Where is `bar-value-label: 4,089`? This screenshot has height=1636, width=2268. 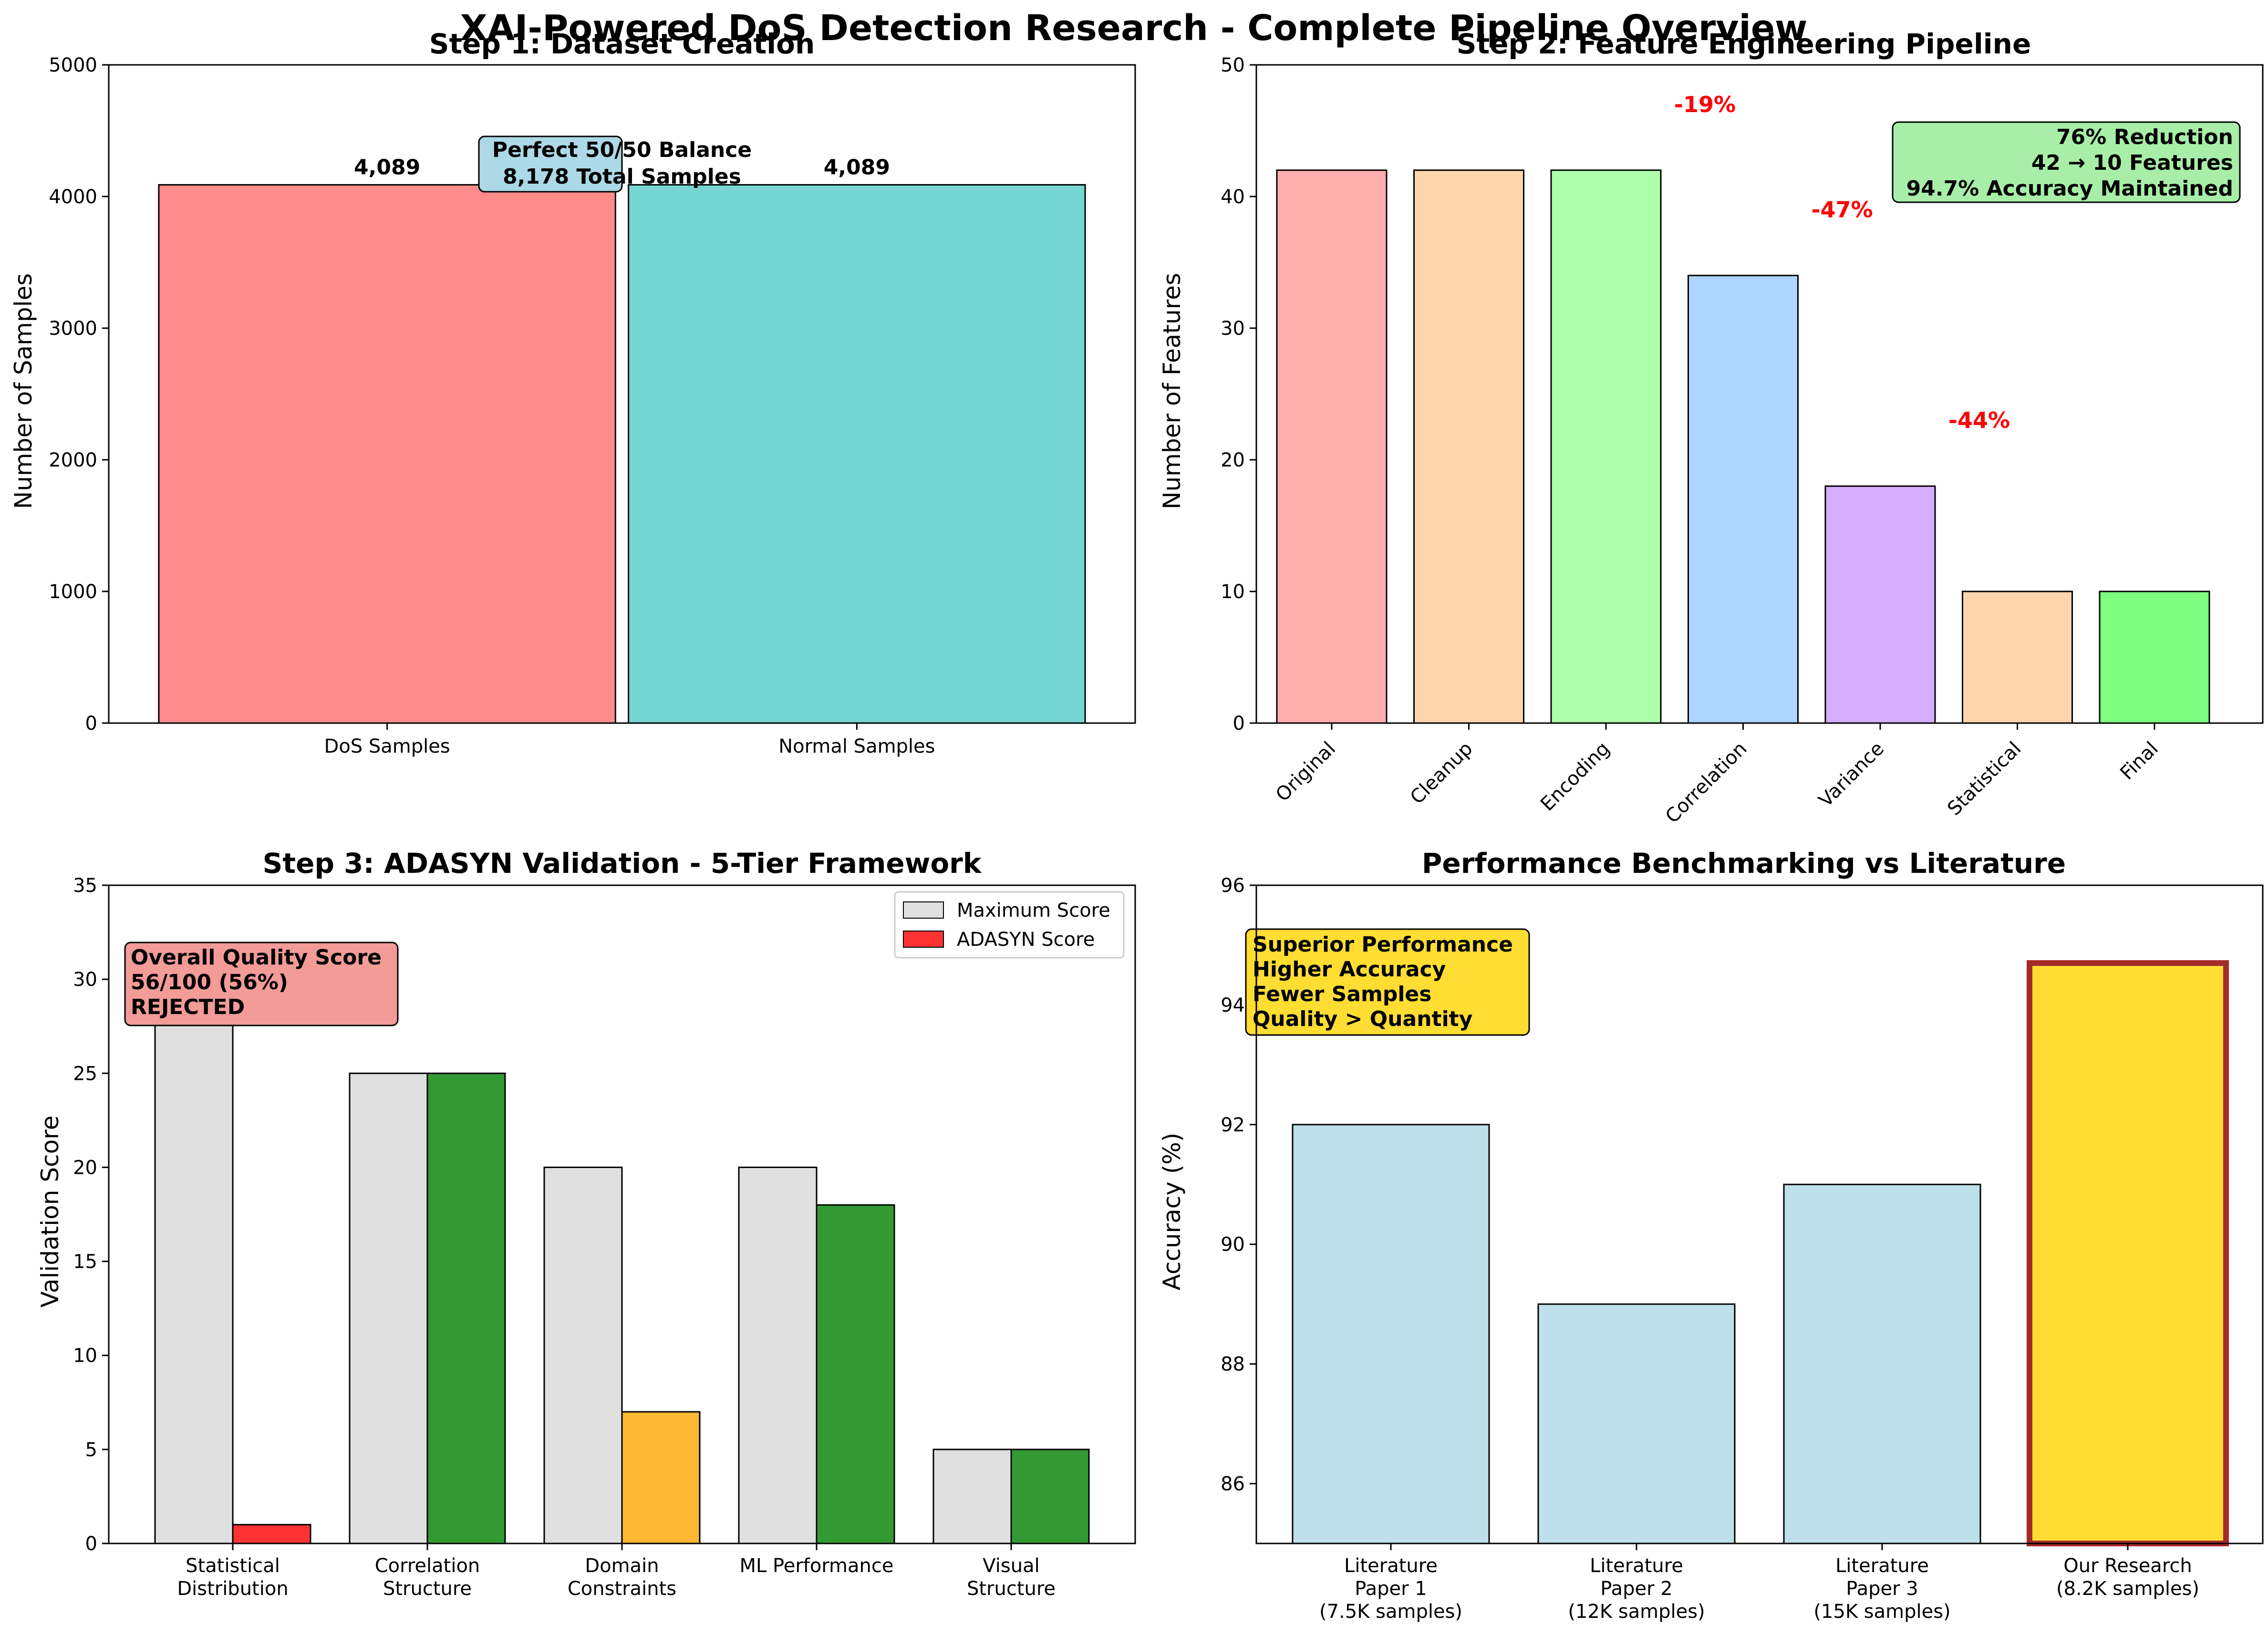 bar-value-label: 4,089 is located at coordinates (387, 167).